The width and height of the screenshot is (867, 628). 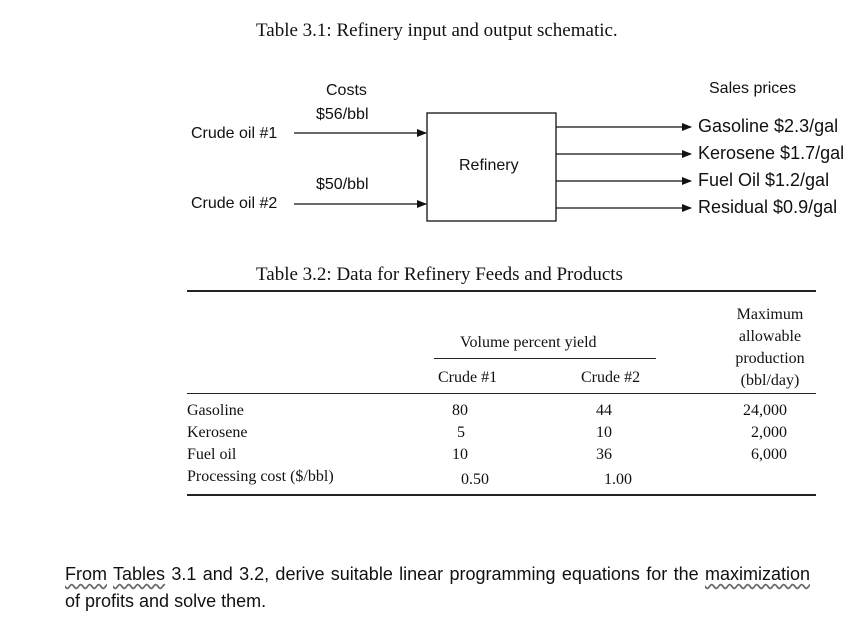 I want to click on cell-gasoline-max: 24,000, so click(x=765, y=410).